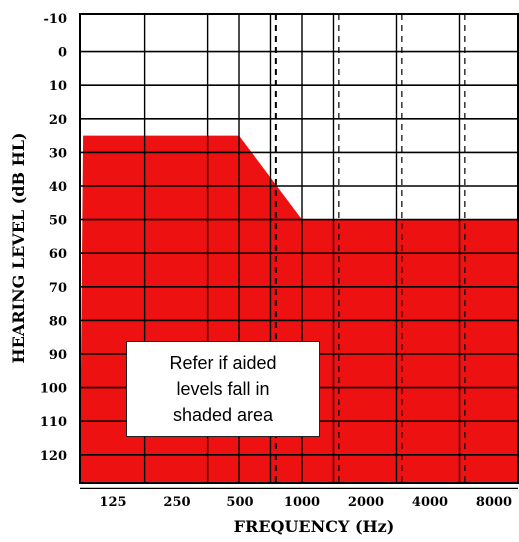 The image size is (519, 542). Describe the element at coordinates (314, 526) in the screenshot. I see `x-axis-title: FREQUENCY (Hz)` at that location.